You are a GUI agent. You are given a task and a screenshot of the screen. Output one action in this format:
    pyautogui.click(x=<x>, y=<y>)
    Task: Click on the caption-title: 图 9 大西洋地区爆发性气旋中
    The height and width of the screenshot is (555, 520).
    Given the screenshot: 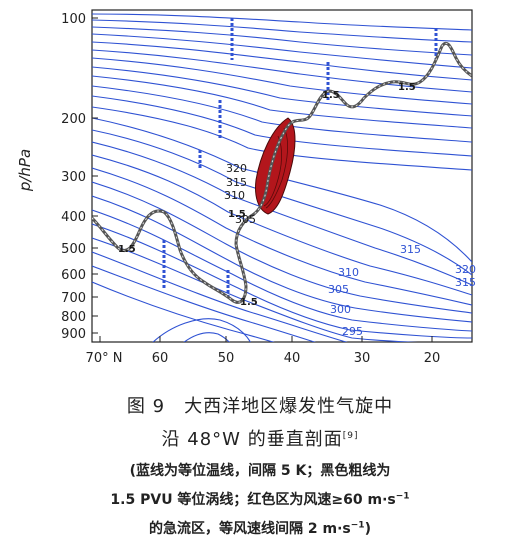 What is the action you would take?
    pyautogui.click(x=260, y=406)
    